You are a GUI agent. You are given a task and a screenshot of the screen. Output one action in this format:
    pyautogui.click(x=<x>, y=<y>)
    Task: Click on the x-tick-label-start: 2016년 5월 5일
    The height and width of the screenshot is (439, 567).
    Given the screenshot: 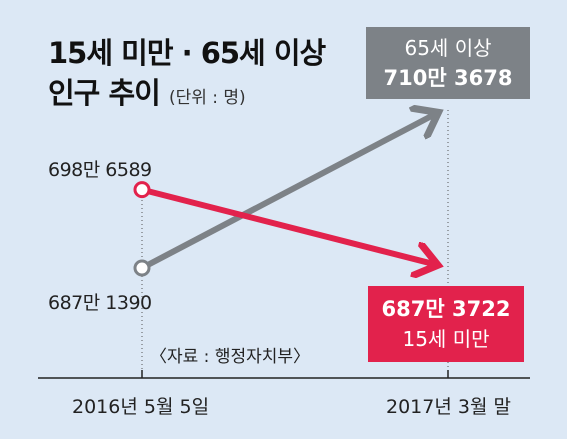 What is the action you would take?
    pyautogui.click(x=141, y=407)
    